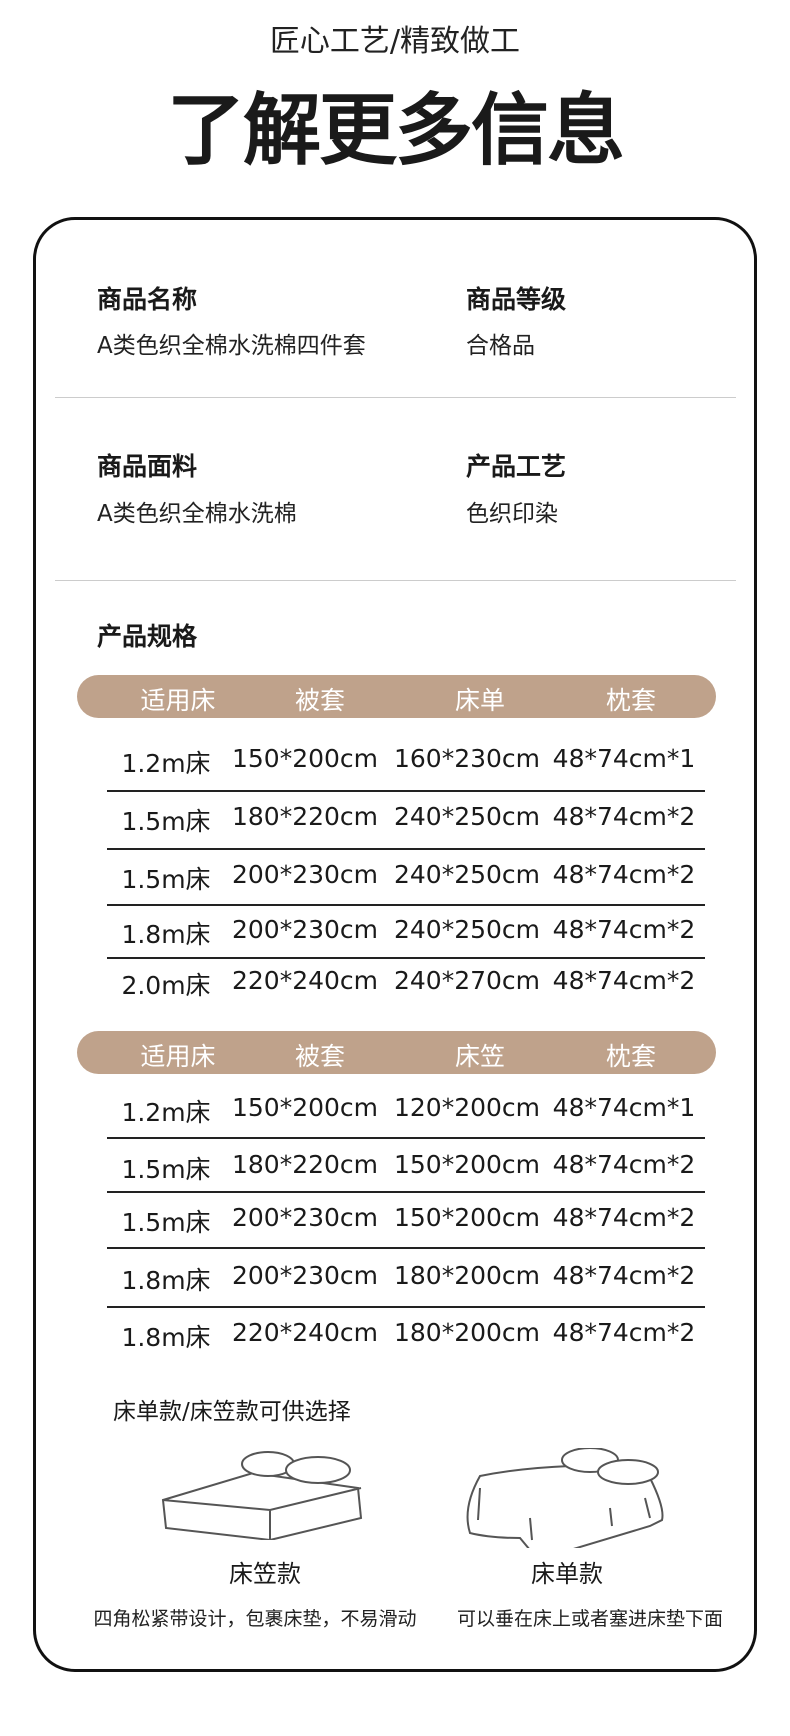 The image size is (790, 1736). Describe the element at coordinates (147, 466) in the screenshot. I see `info-label: 商品面料` at that location.